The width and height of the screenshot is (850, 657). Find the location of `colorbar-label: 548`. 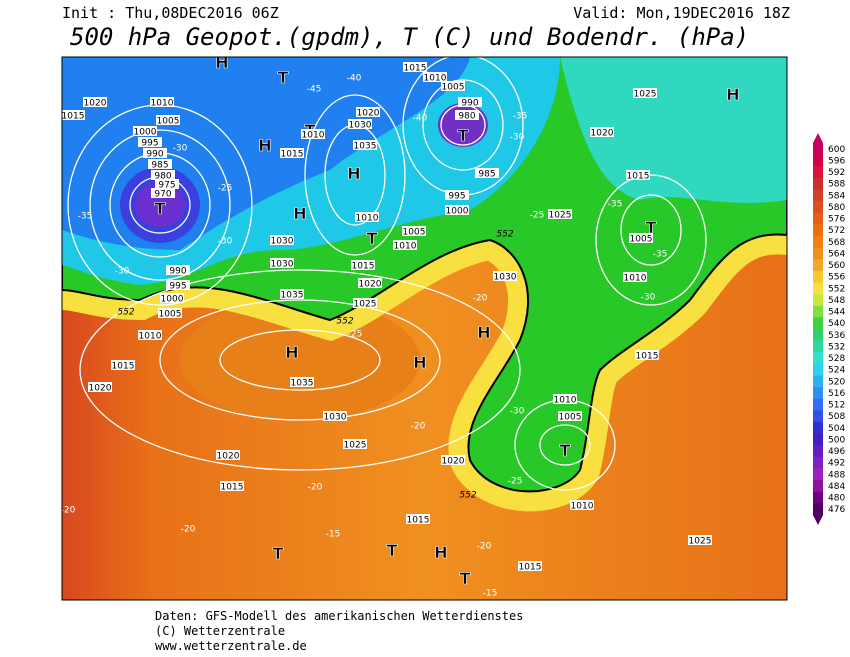

colorbar-label: 548 is located at coordinates (836, 301).